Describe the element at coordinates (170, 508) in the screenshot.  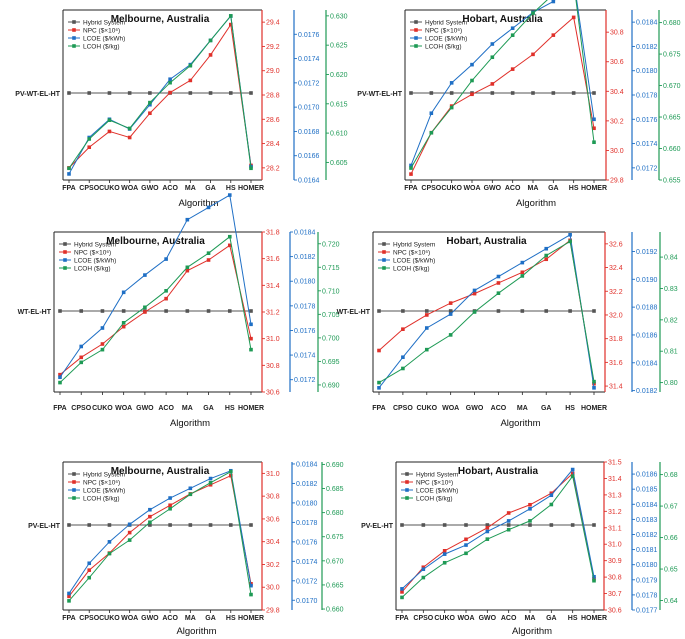
I see `lcoh-point-aco` at that location.